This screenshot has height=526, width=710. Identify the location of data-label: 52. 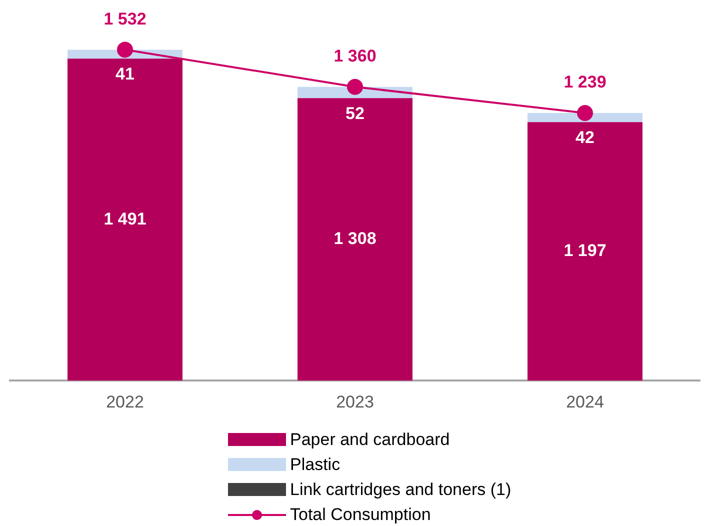
(355, 113).